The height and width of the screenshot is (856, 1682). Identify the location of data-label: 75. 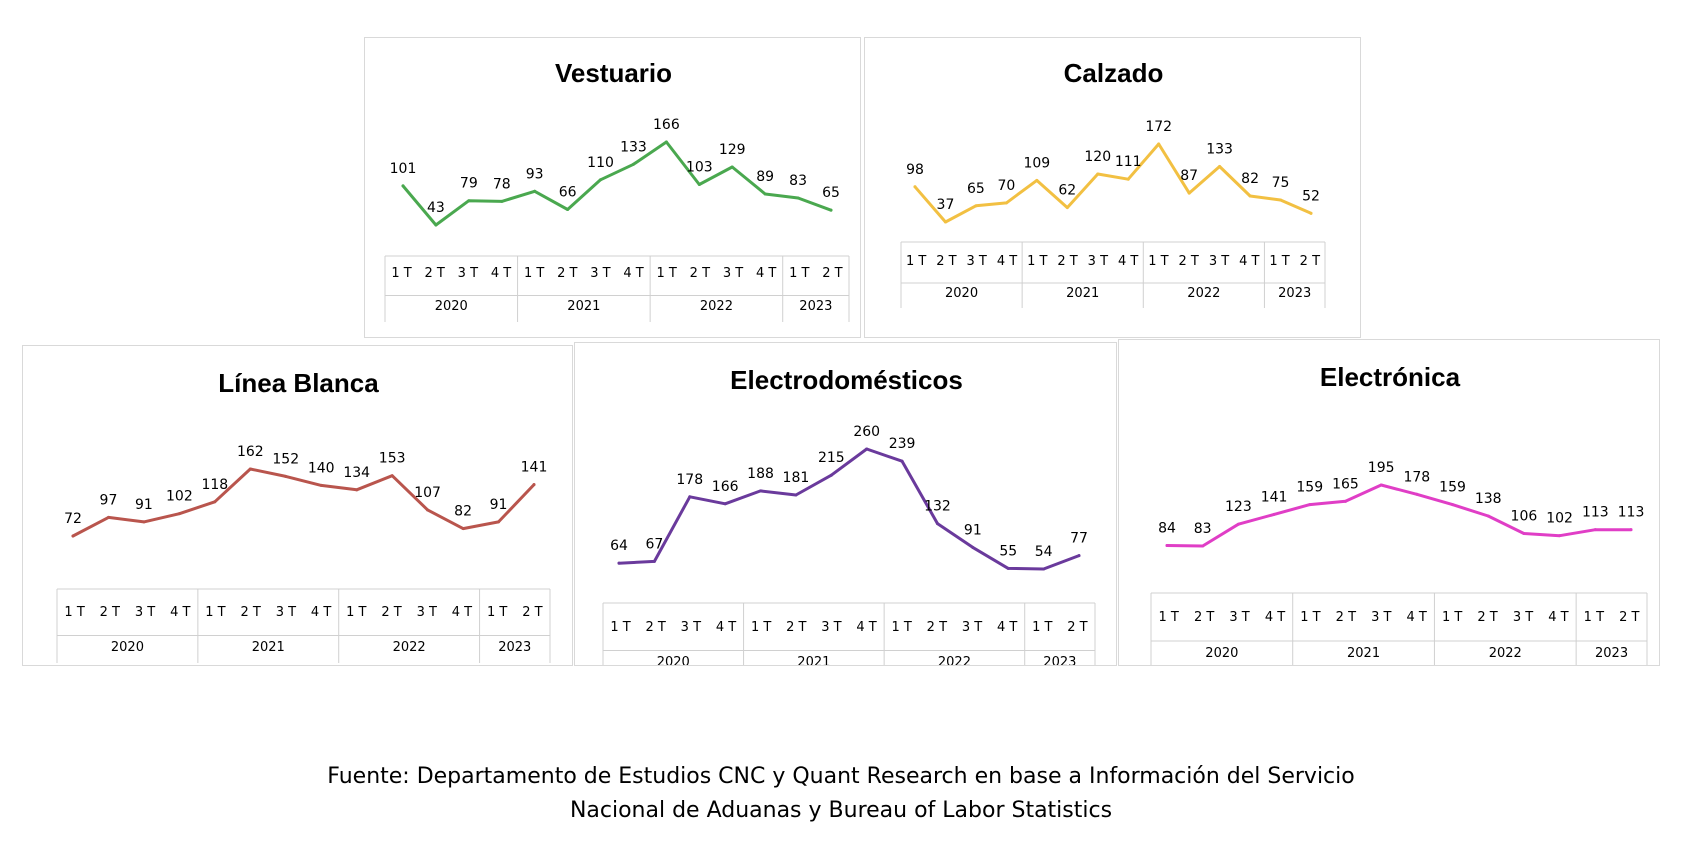
(1281, 183).